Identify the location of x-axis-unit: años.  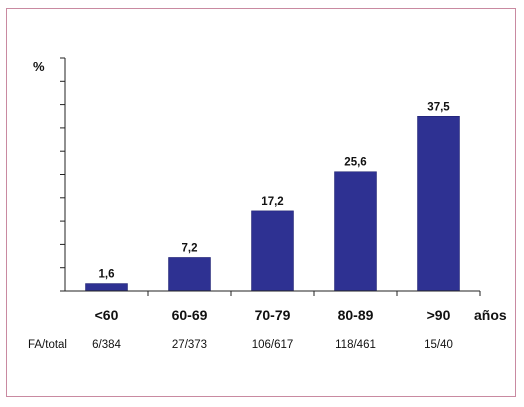
(490, 315).